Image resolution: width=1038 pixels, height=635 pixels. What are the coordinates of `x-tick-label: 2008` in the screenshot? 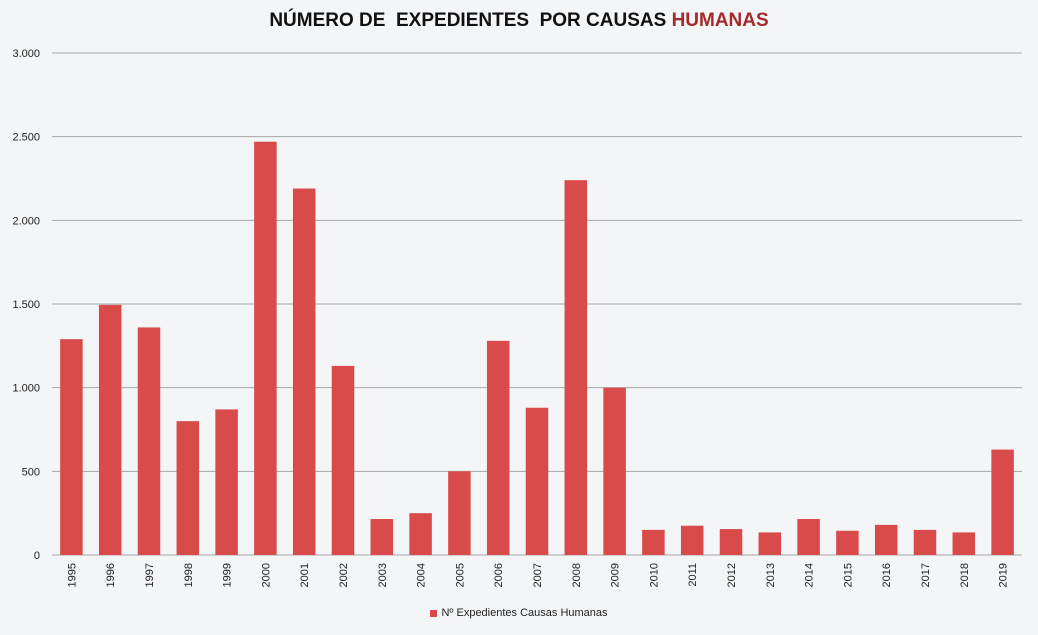 It's located at (577, 575).